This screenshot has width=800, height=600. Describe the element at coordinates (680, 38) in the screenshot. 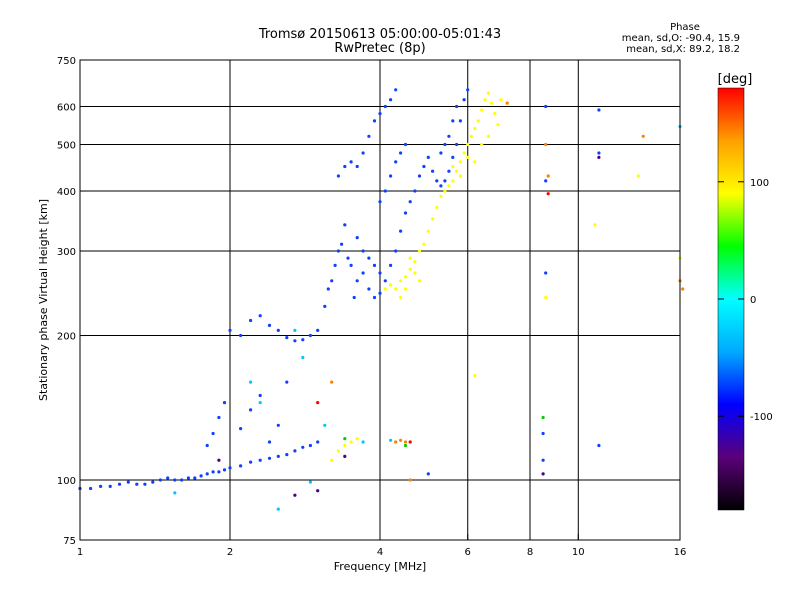

I see `phase-line-o: mean, sd,O: -90.4, 15.9` at that location.